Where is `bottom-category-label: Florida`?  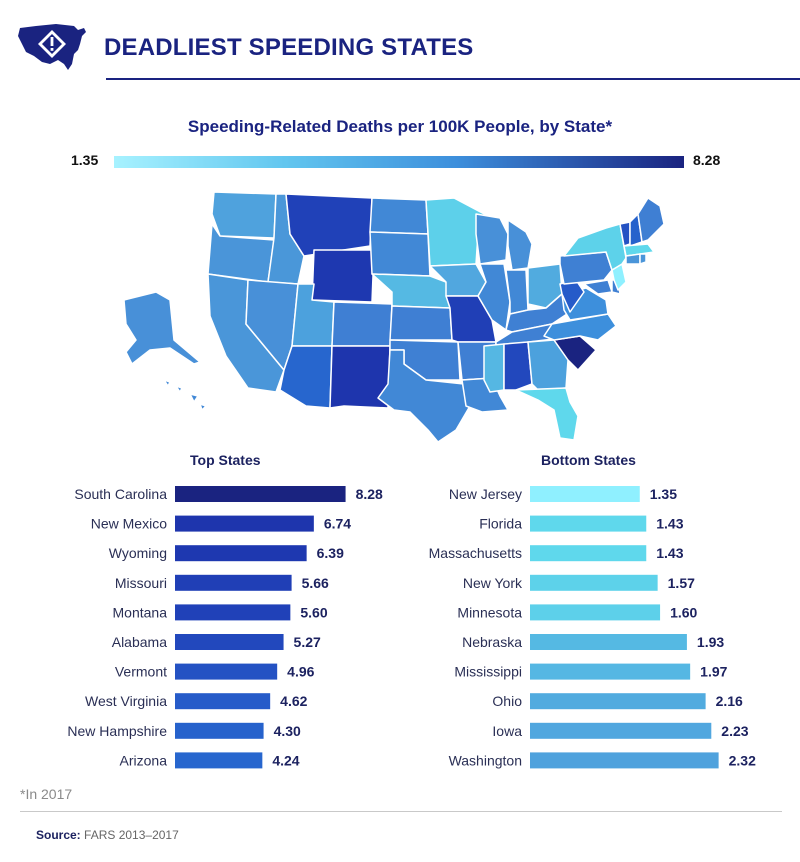
bottom-category-label: Florida is located at coordinates (500, 524).